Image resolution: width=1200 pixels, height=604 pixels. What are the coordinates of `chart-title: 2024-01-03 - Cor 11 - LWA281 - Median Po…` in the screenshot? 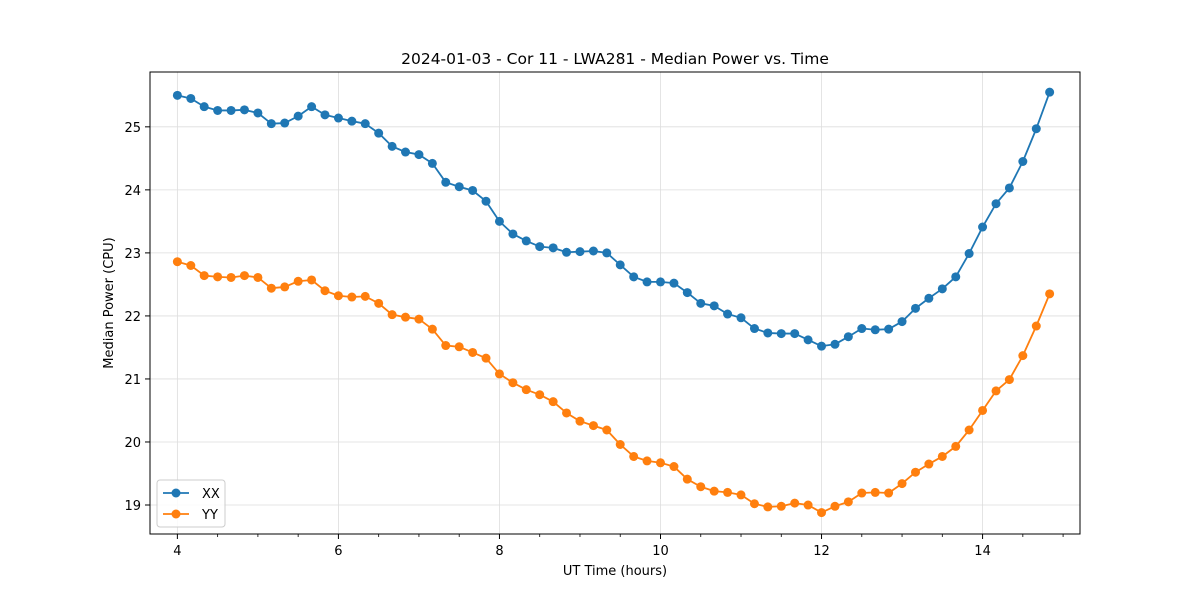 It's located at (615, 59).